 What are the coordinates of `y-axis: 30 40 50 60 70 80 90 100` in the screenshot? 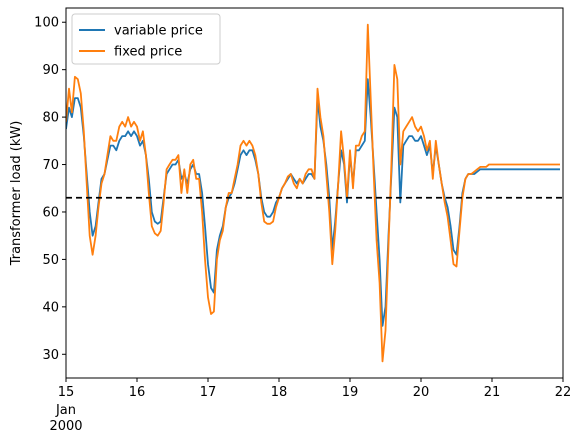 It's located at (50, 189).